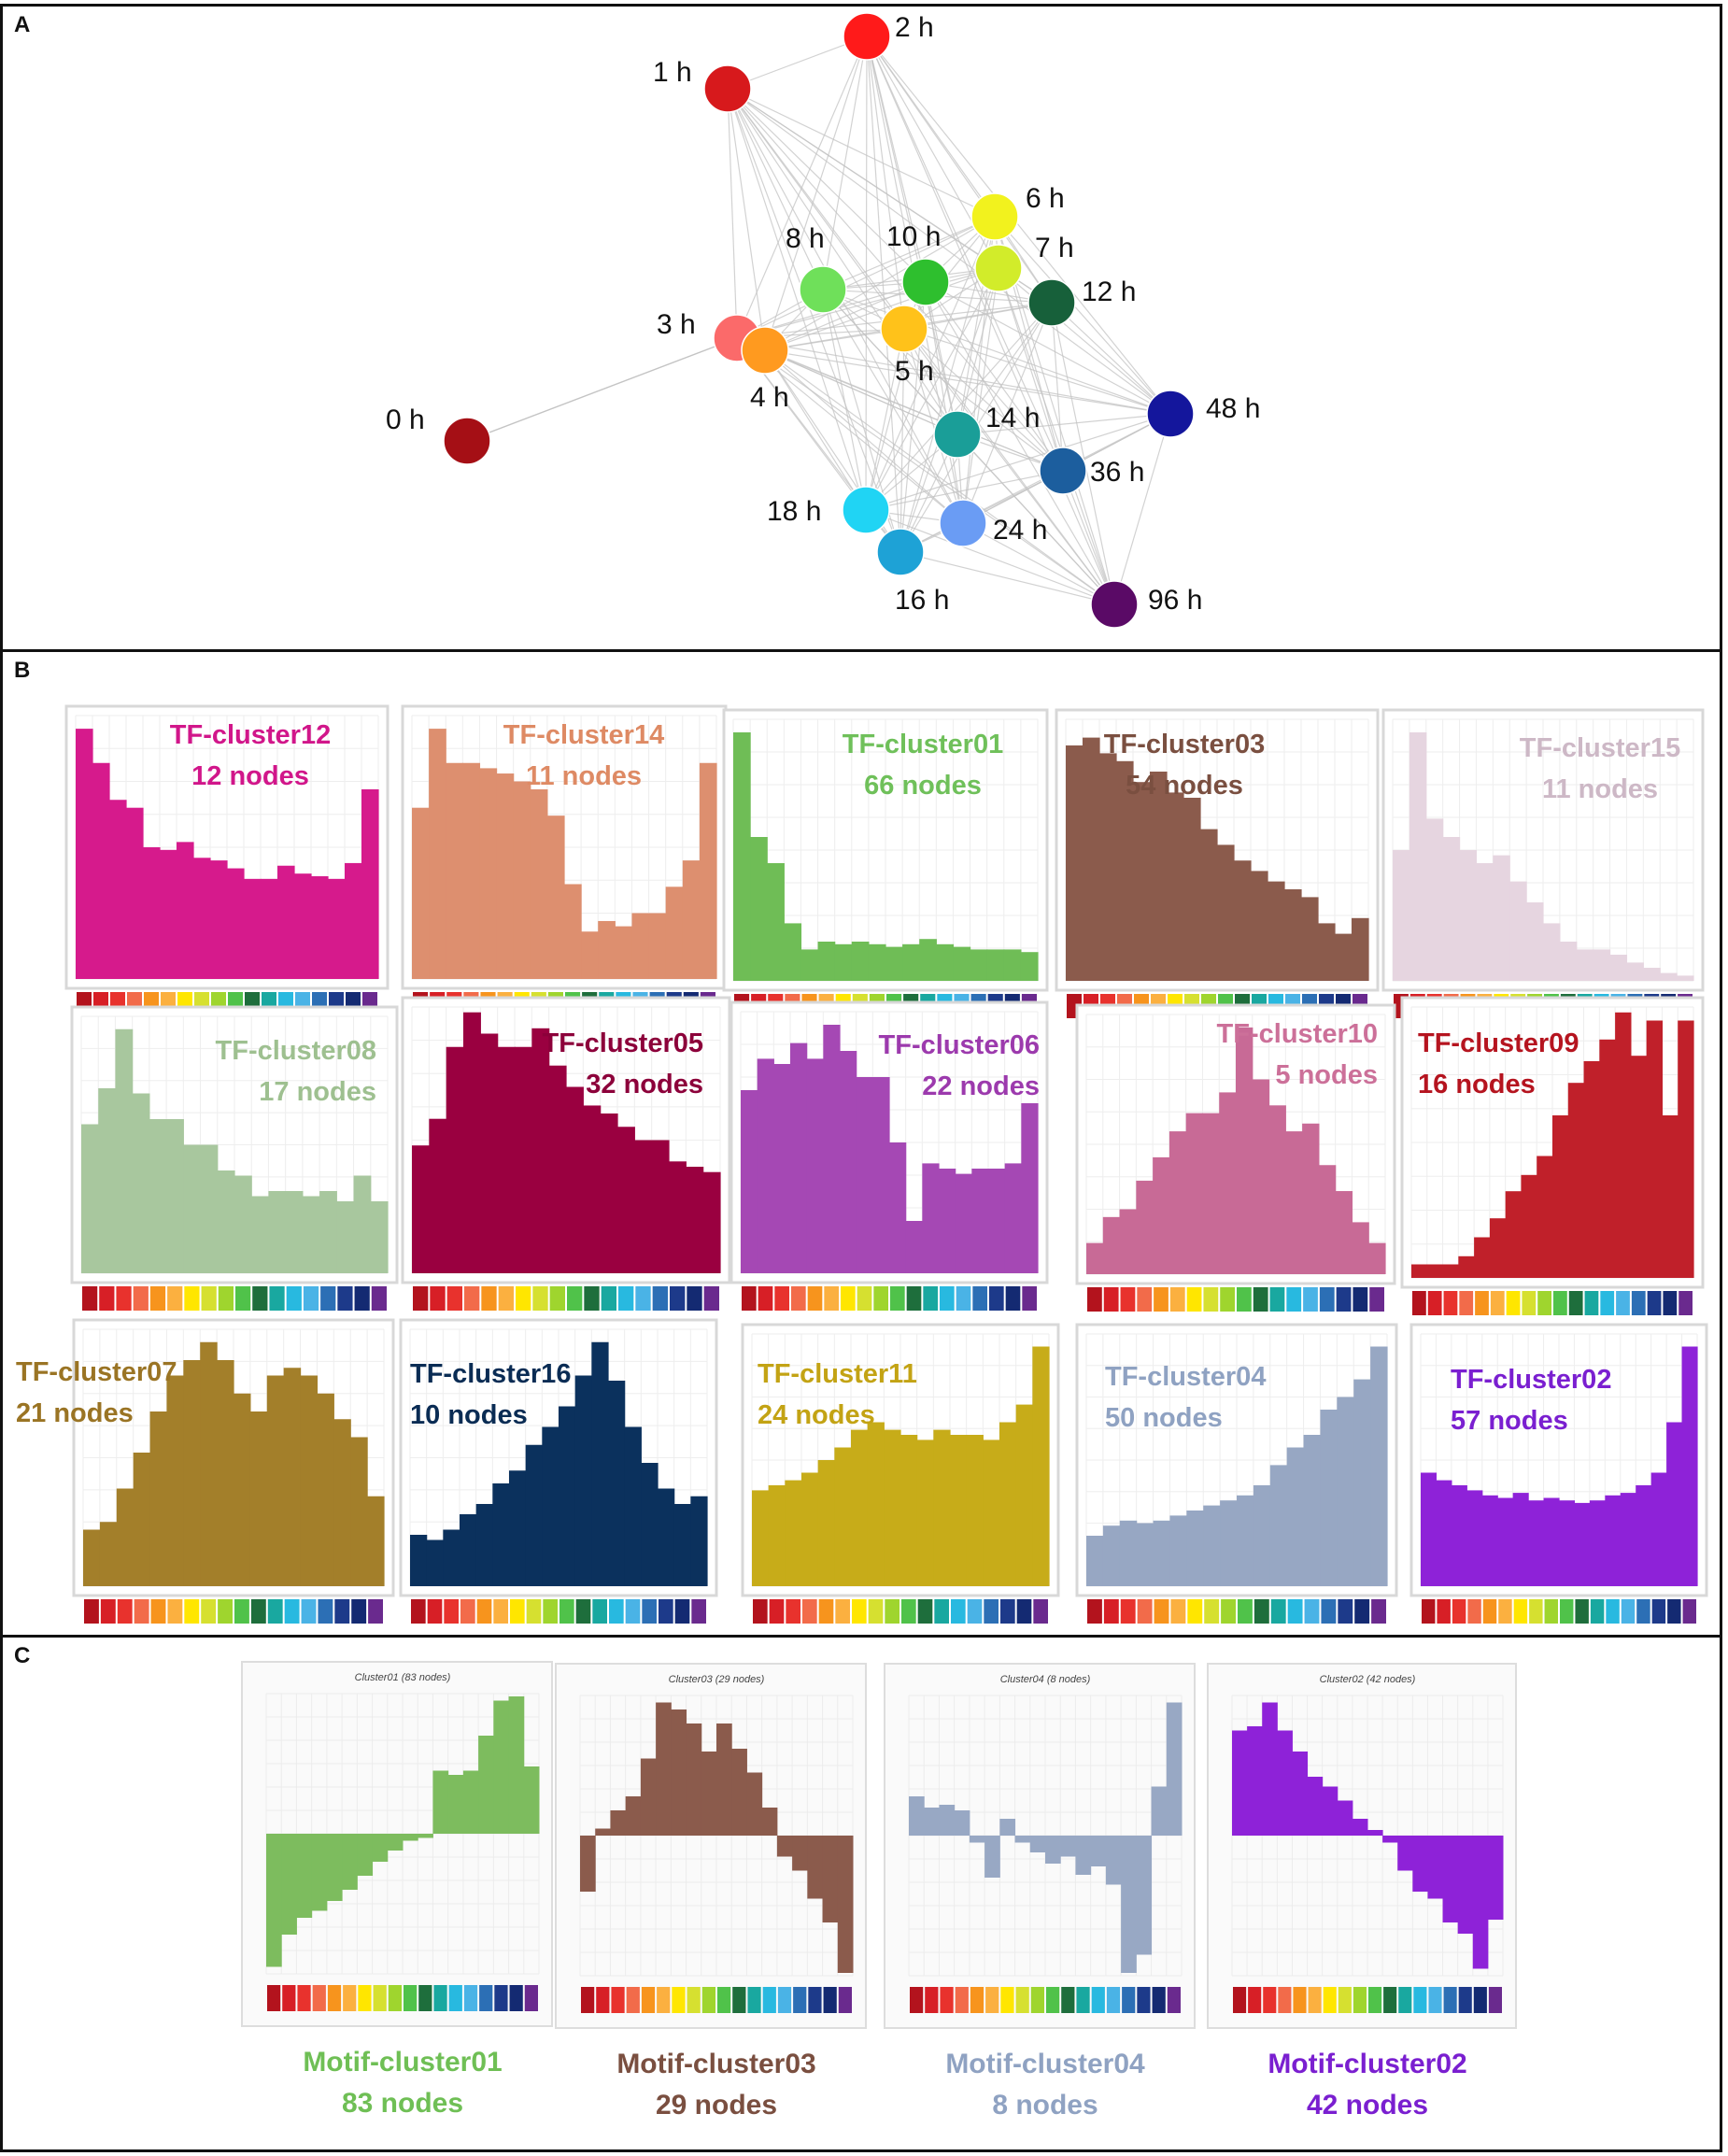 The height and width of the screenshot is (2156, 1728). What do you see at coordinates (1233, 408) in the screenshot?
I see `node-label: 48 h` at bounding box center [1233, 408].